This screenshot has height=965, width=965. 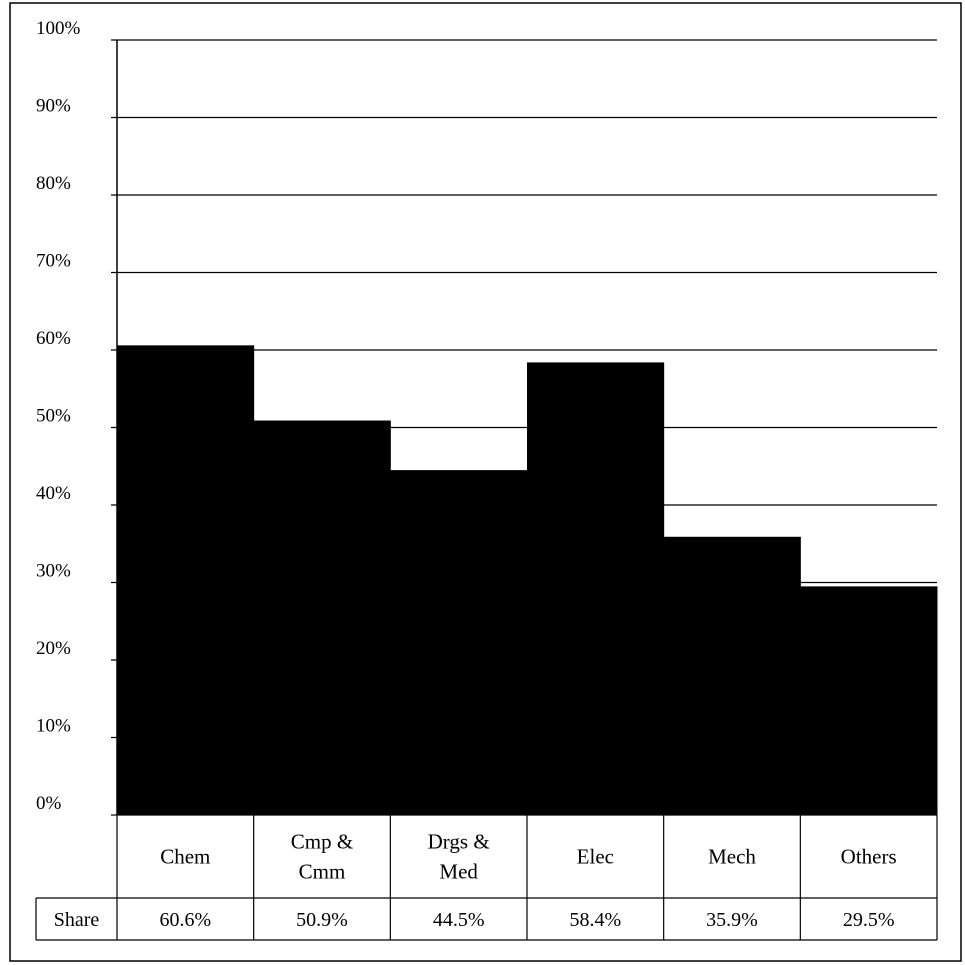 What do you see at coordinates (58, 28) in the screenshot?
I see `y-tick-label: 100%` at bounding box center [58, 28].